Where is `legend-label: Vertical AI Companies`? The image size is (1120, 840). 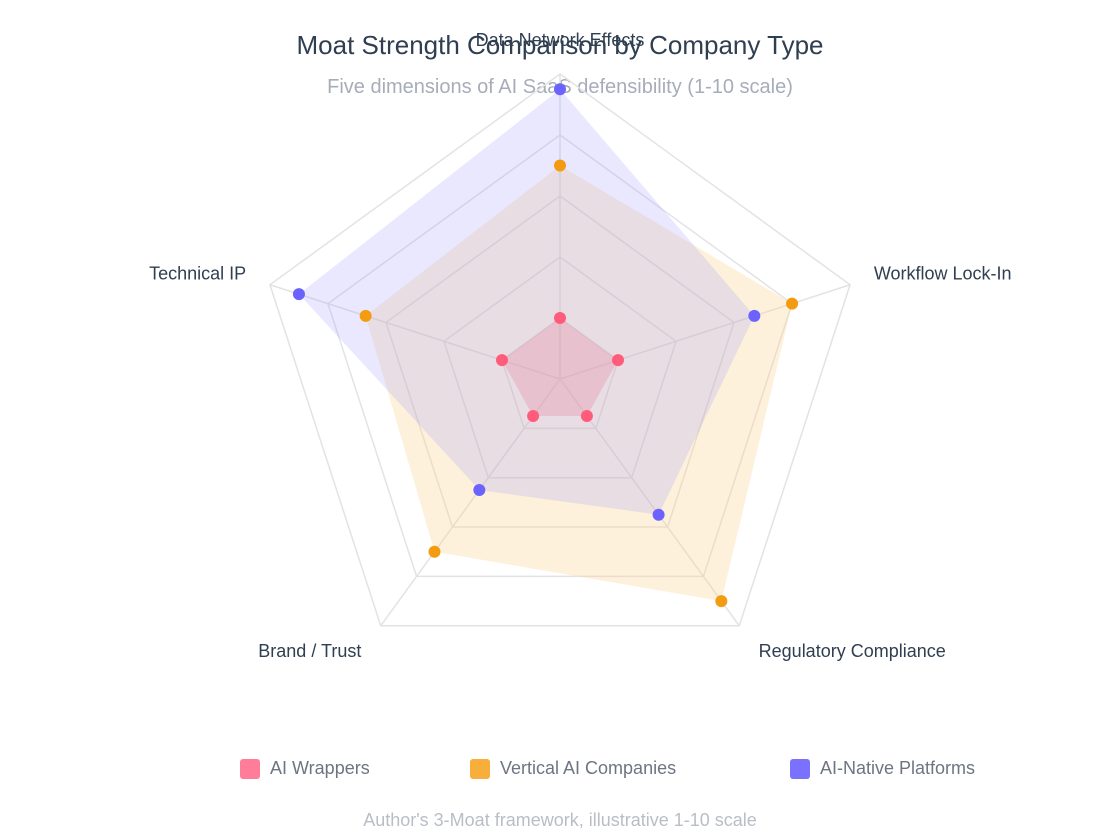
legend-label: Vertical AI Companies is located at coordinates (588, 768).